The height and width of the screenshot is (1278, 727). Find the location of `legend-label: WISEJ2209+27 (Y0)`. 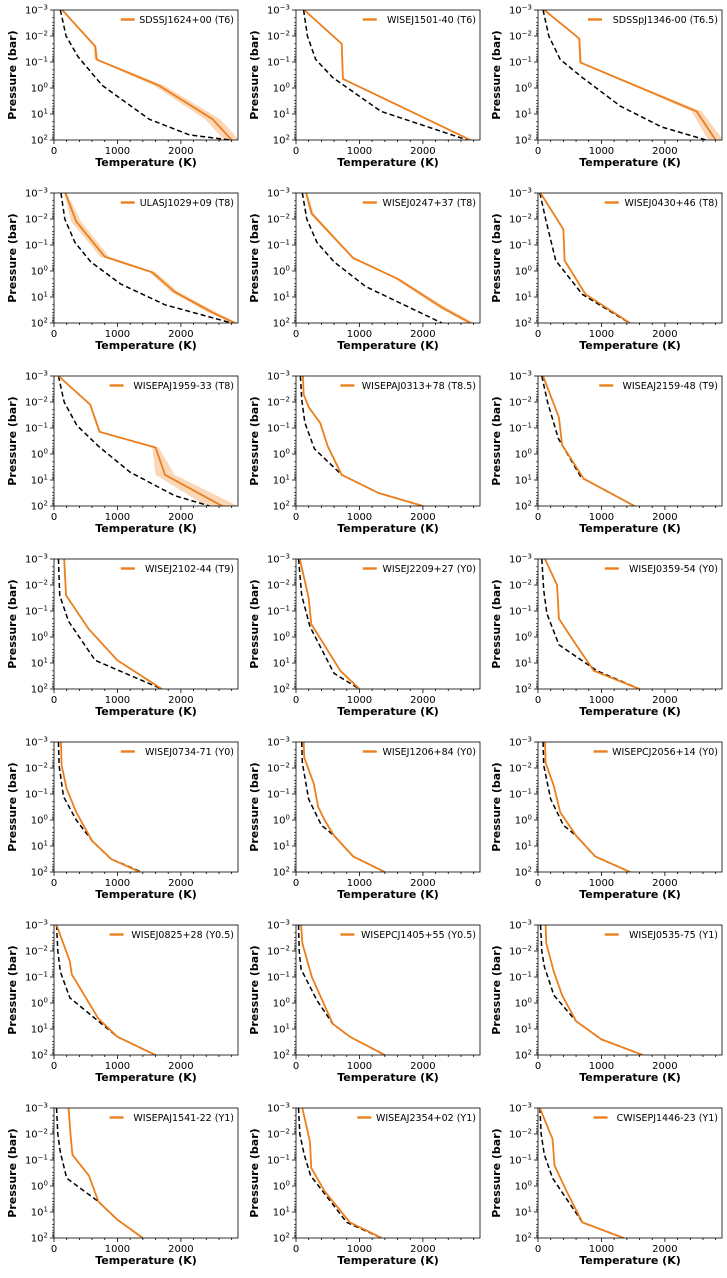

legend-label: WISEJ2209+27 (Y0) is located at coordinates (429, 569).